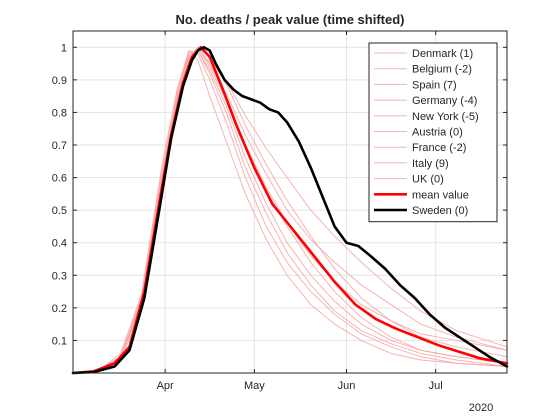 The image size is (560, 420). I want to click on legend-box, so click(433, 132).